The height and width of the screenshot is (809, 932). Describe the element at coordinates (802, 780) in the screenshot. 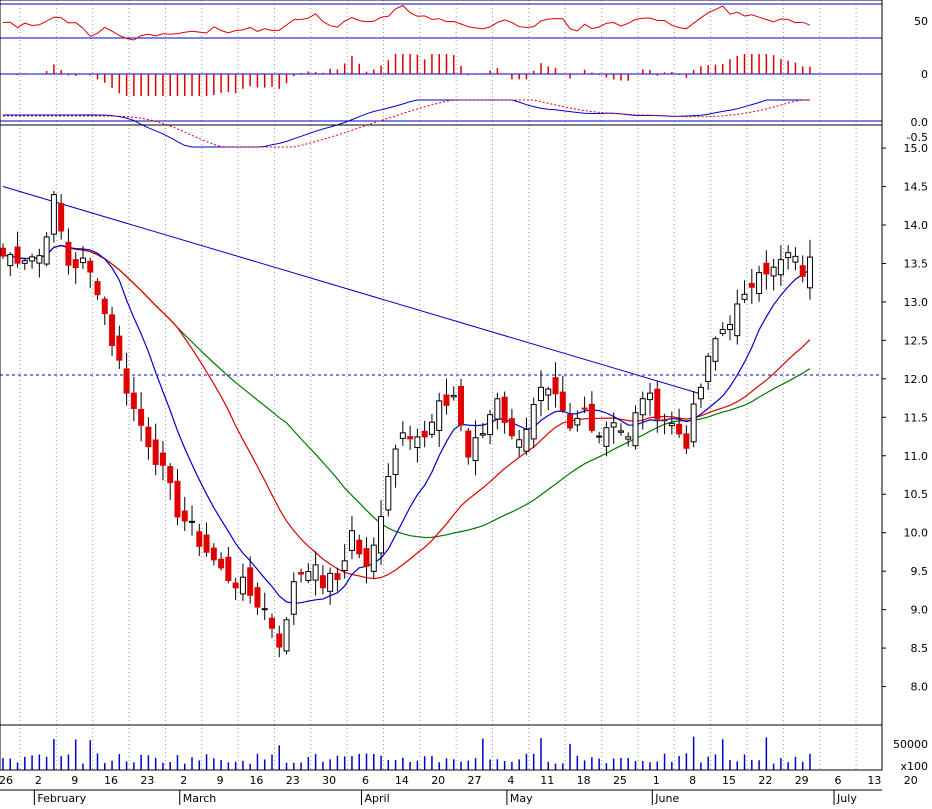

I see `date-tick-label: 29` at that location.